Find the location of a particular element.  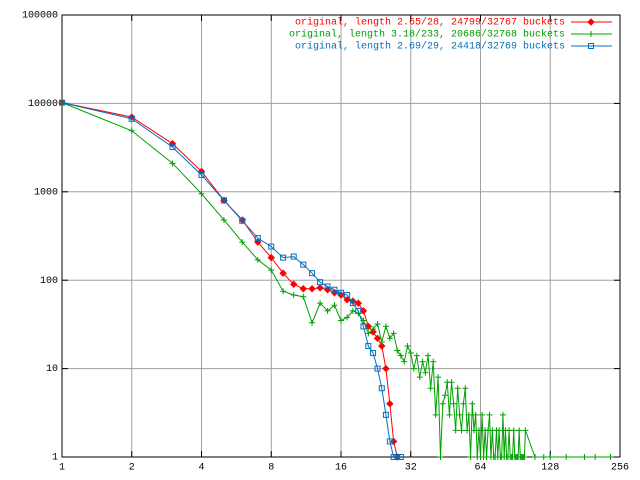

y-tick-label: 1000 is located at coordinates (46, 192).